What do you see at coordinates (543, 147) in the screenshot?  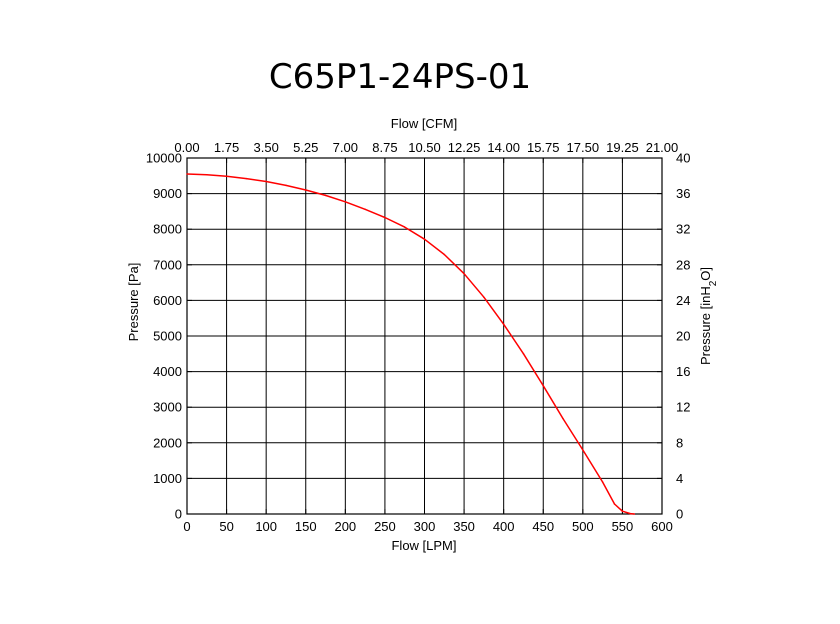 I see `x2-tick-label: 15.75` at bounding box center [543, 147].